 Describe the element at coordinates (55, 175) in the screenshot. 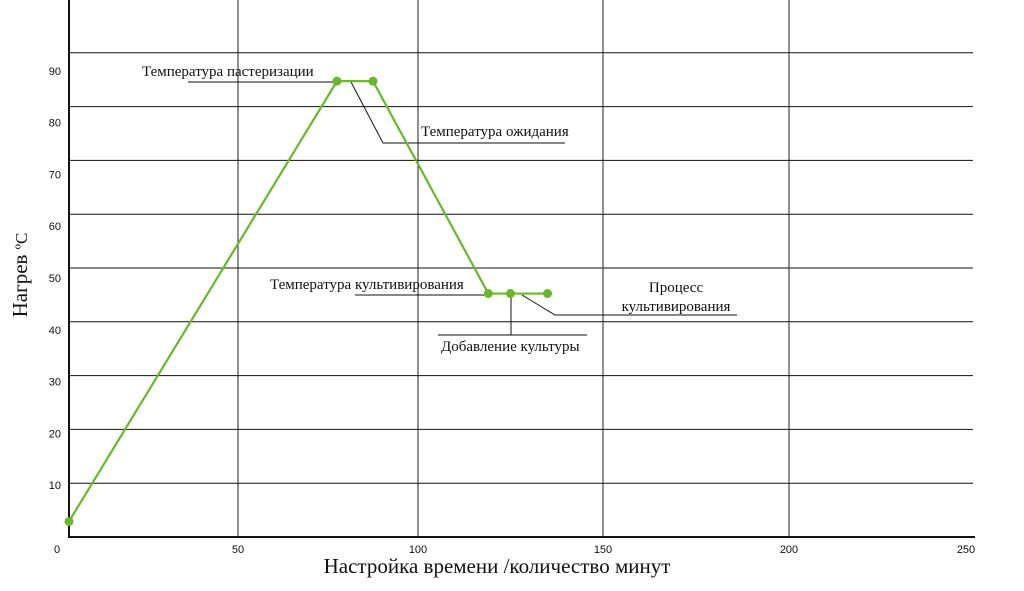

I see `y-tick-label: 70` at that location.